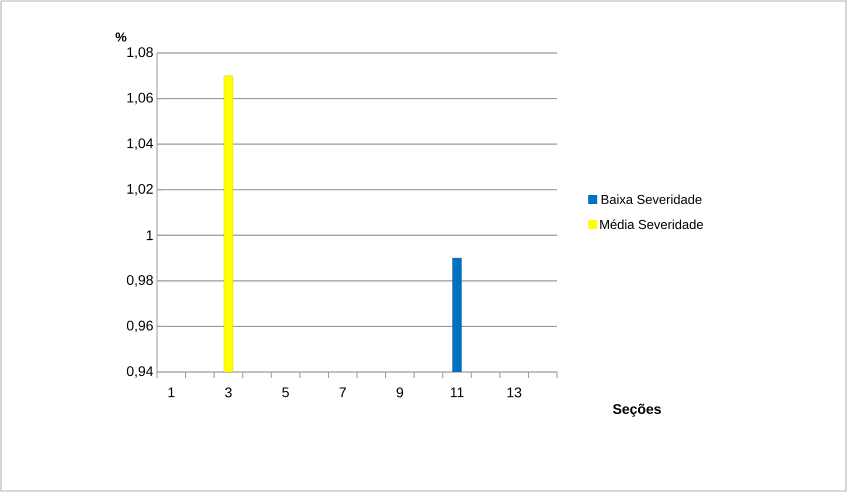 The height and width of the screenshot is (492, 847). Describe the element at coordinates (636, 410) in the screenshot. I see `x-axis-title: Seções` at that location.